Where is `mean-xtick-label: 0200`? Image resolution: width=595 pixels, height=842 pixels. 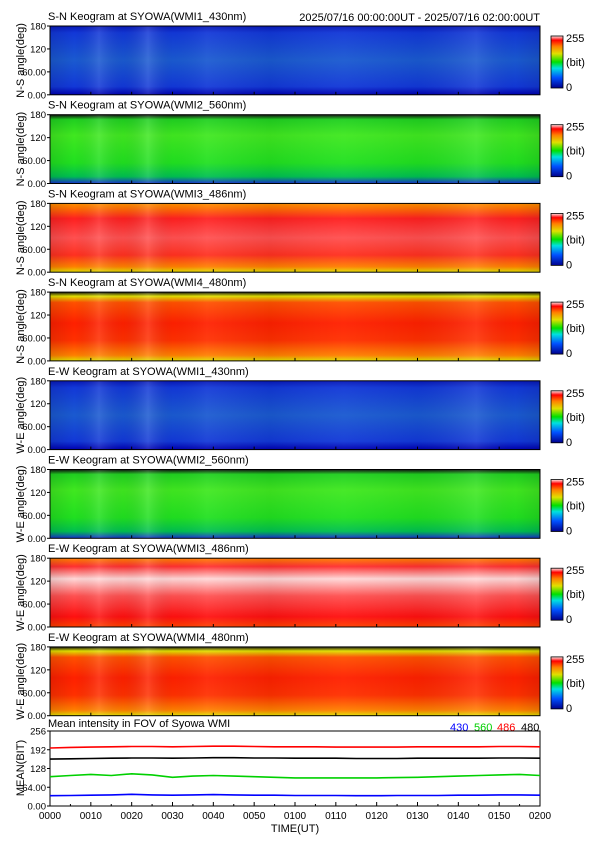
mean-xtick-label: 0200 is located at coordinates (540, 816).